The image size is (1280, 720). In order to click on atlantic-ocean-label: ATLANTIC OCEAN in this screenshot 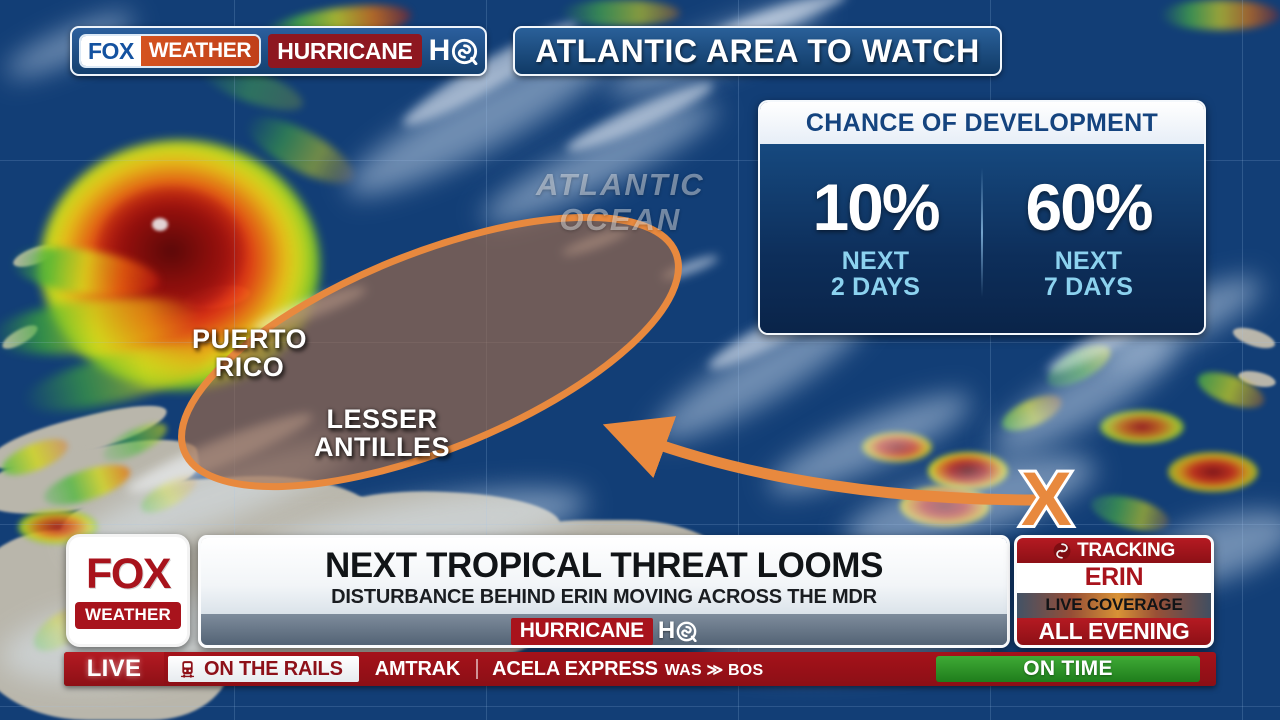, I will do `click(620, 202)`.